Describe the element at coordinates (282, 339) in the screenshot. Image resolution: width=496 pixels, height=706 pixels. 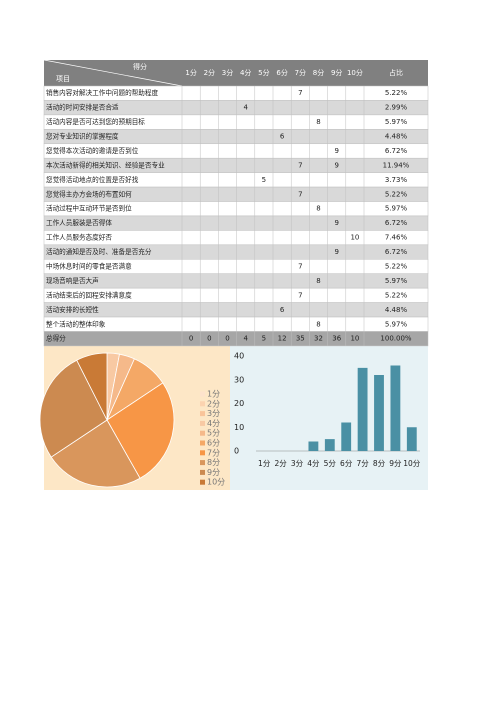
I see `cell-value: 12` at that location.